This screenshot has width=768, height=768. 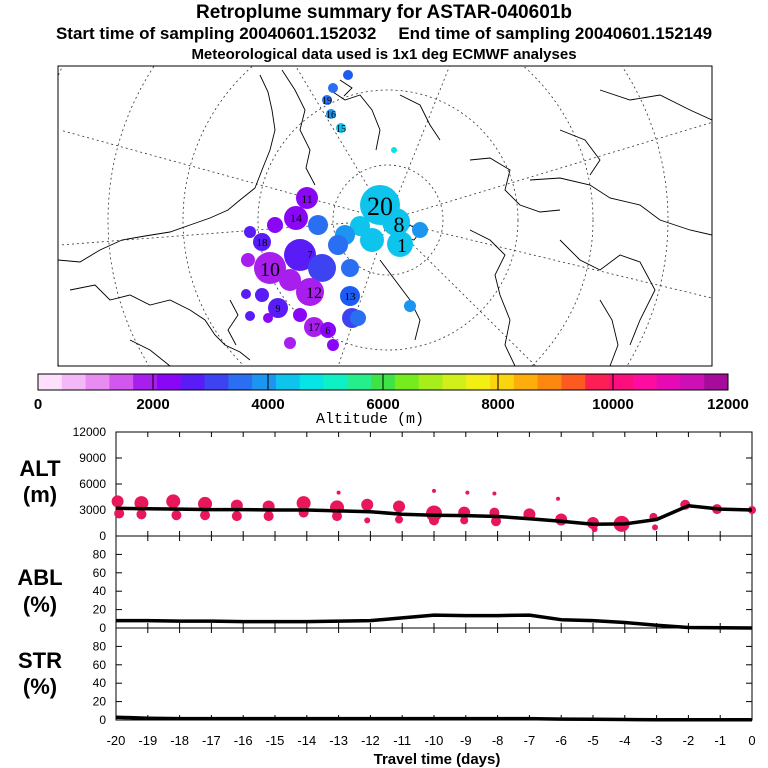 I want to click on x-tick-label: -16, so click(x=243, y=740).